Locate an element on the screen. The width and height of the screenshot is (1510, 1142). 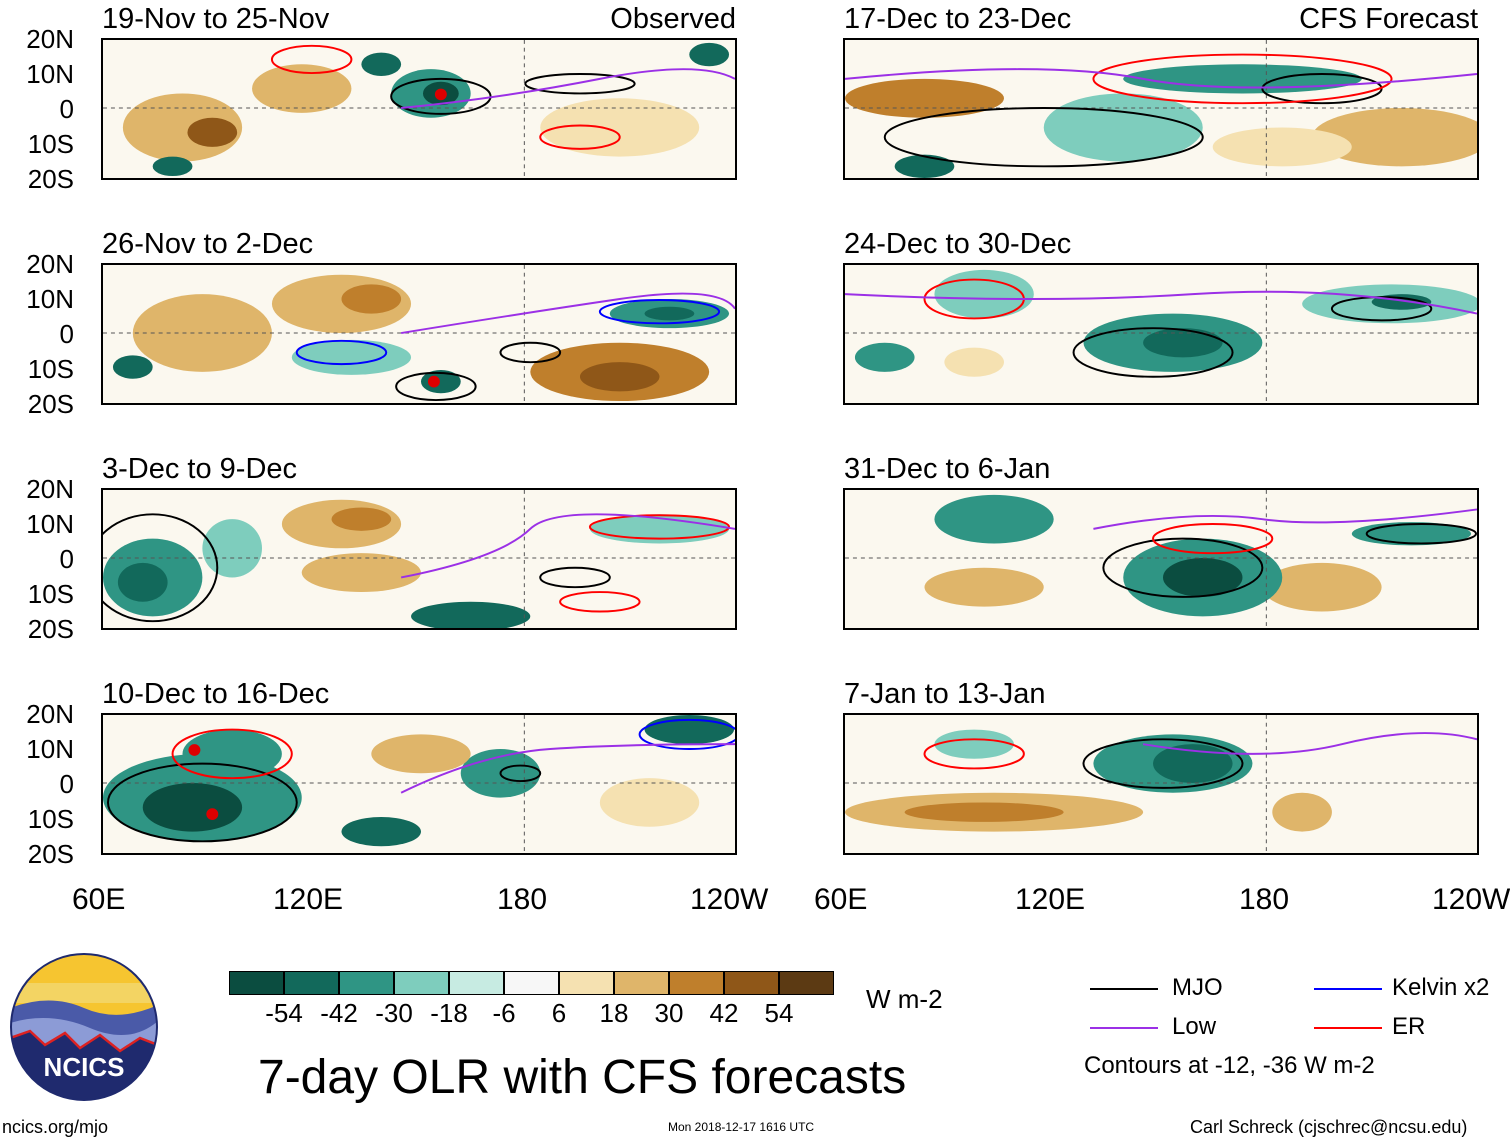
panel-title-6: 24-Dec to 30-Dec is located at coordinates (958, 244).